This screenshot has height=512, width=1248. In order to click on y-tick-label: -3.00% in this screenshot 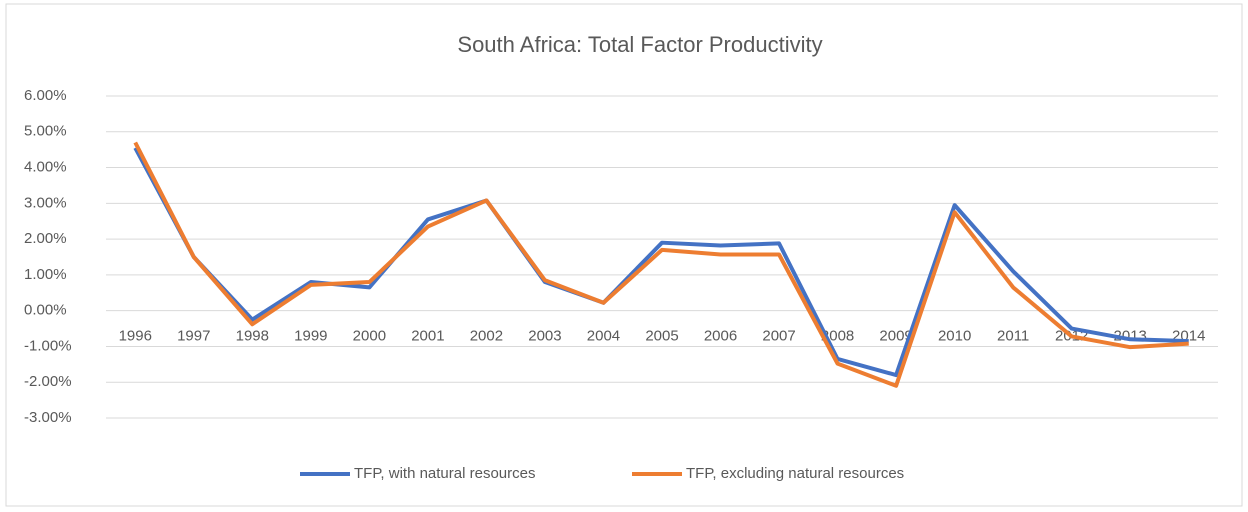, I will do `click(48, 417)`.